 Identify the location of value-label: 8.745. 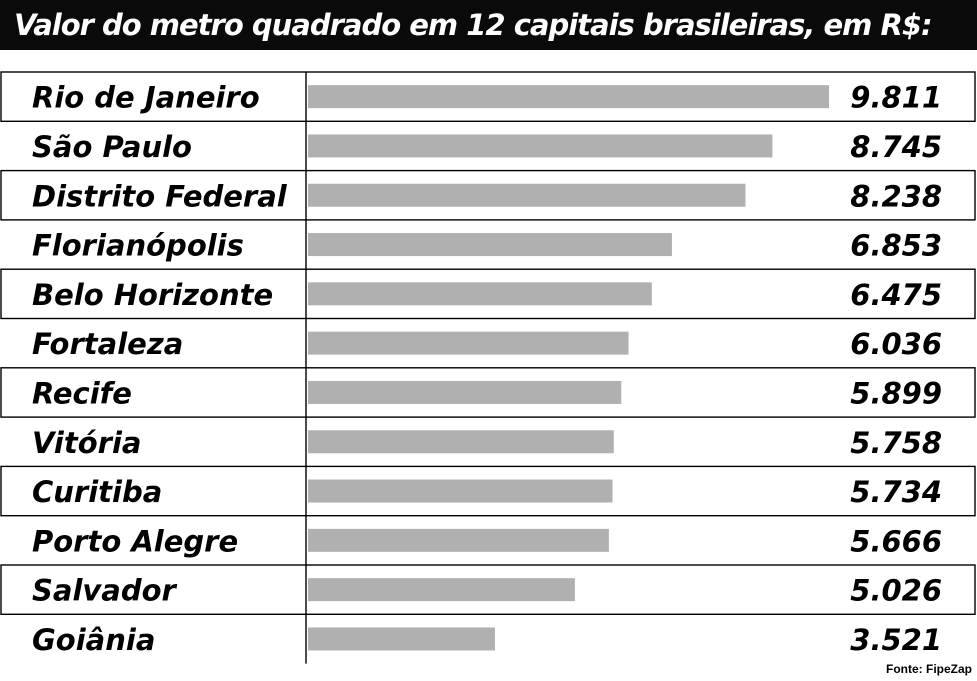
(896, 147).